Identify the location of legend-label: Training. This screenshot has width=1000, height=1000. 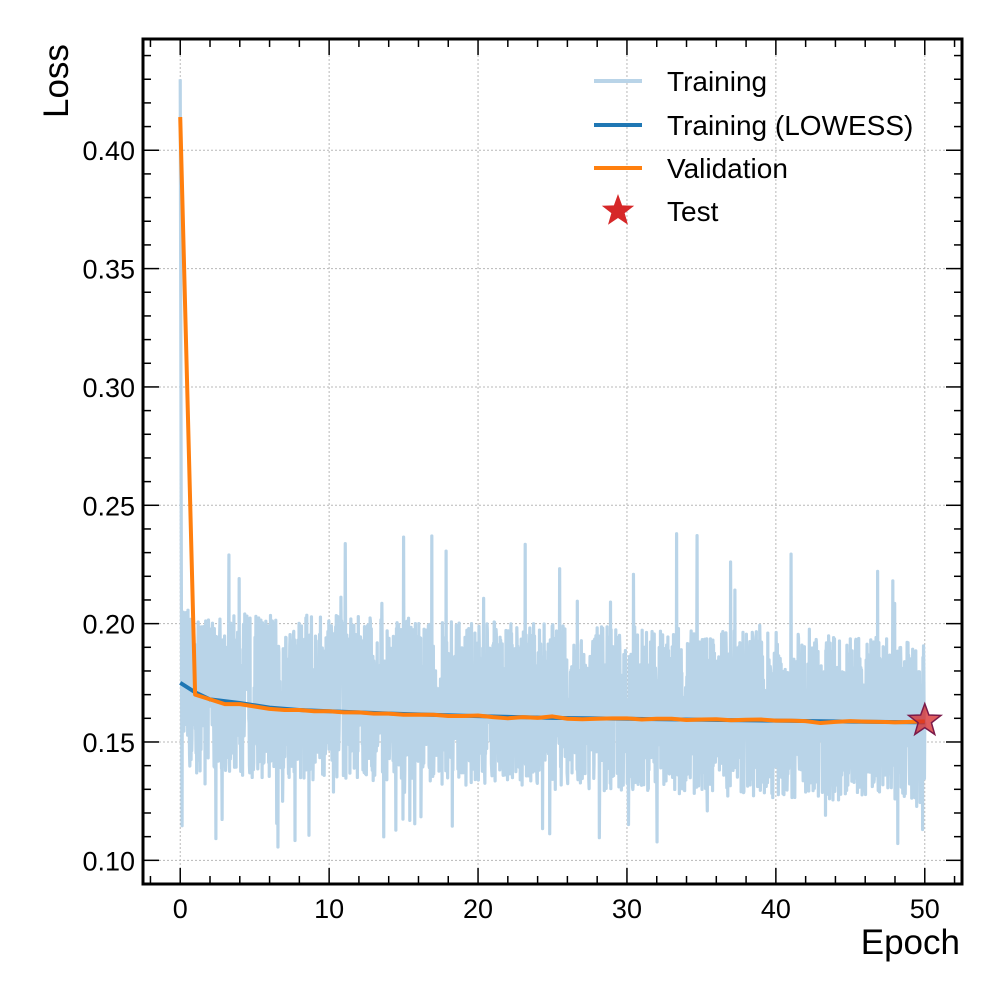
(717, 81).